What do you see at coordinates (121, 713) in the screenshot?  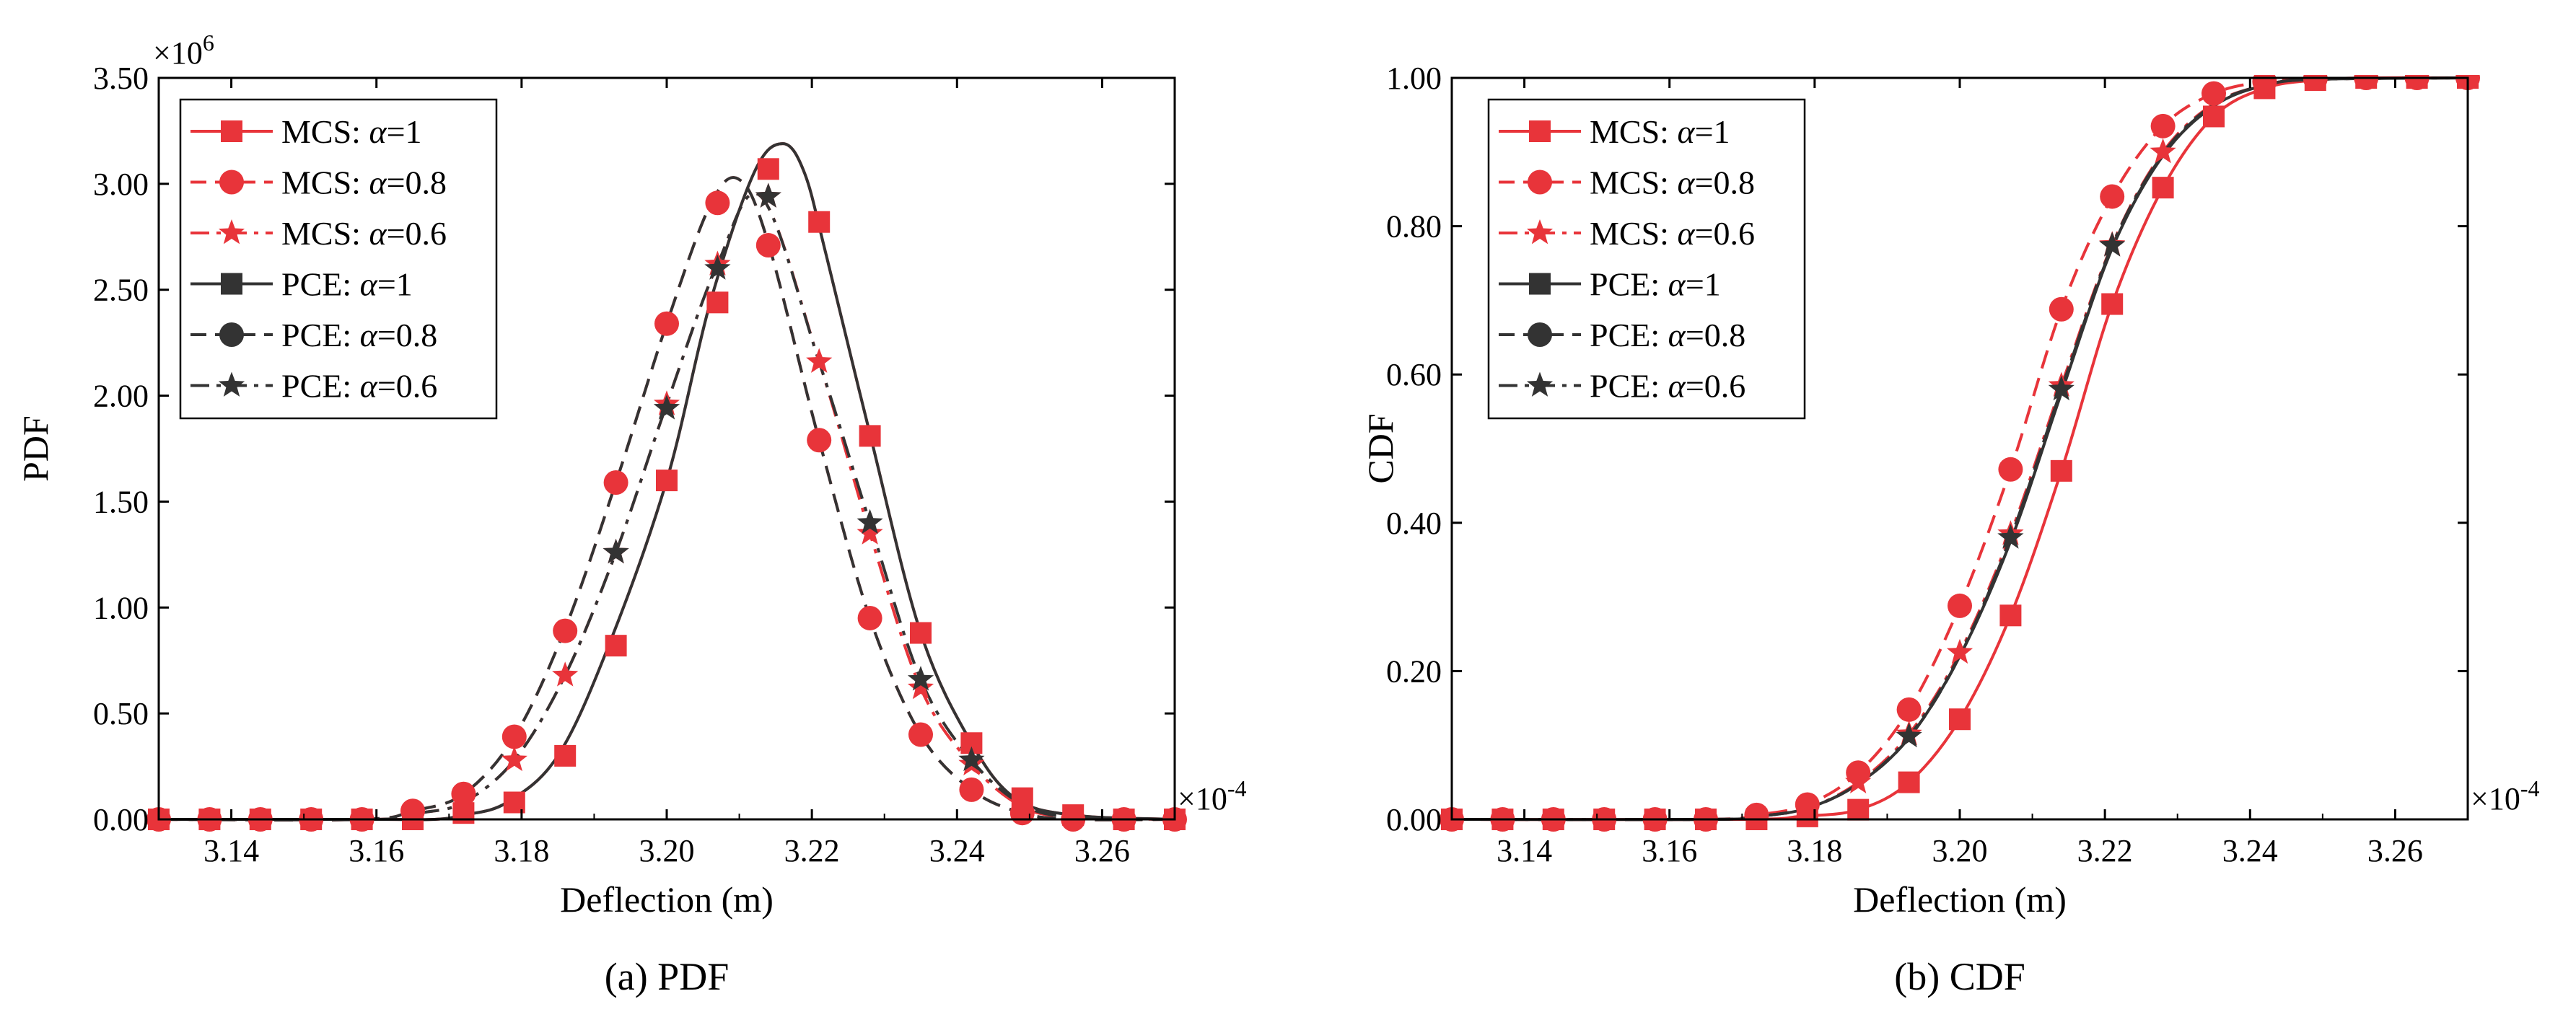 I see `y-tick-label: 0.50` at bounding box center [121, 713].